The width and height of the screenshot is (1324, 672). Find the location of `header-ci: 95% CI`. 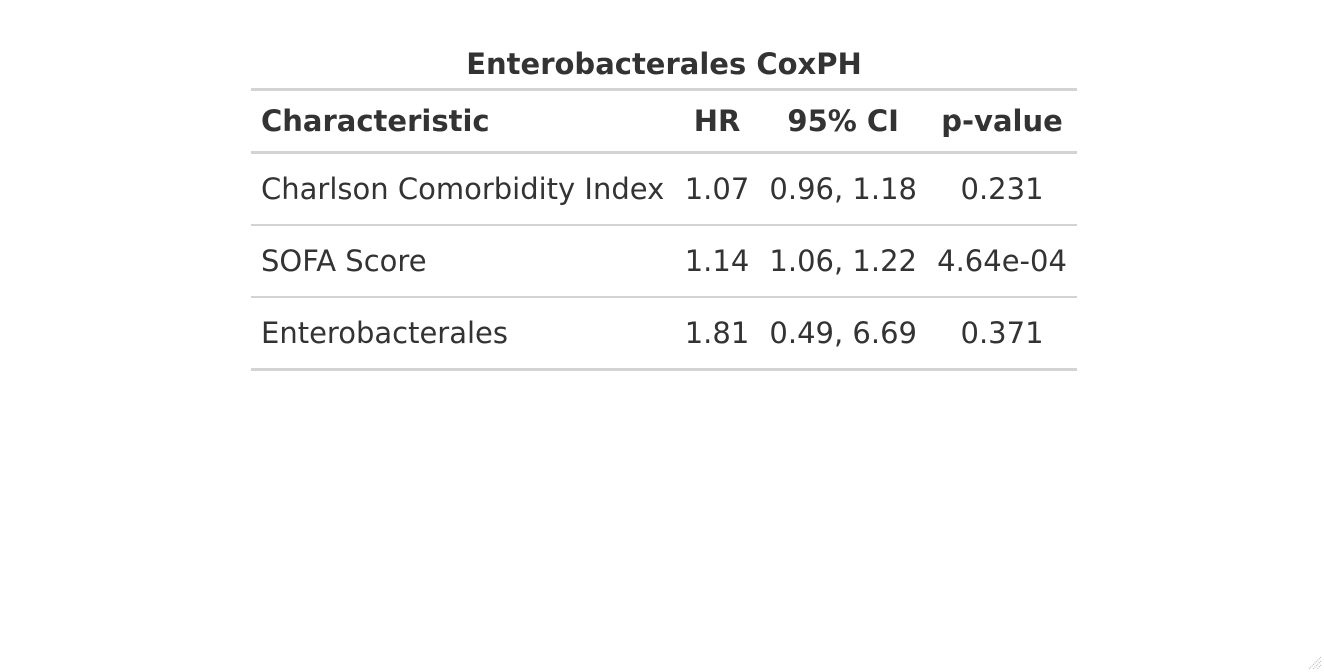

header-ci: 95% CI is located at coordinates (843, 121).